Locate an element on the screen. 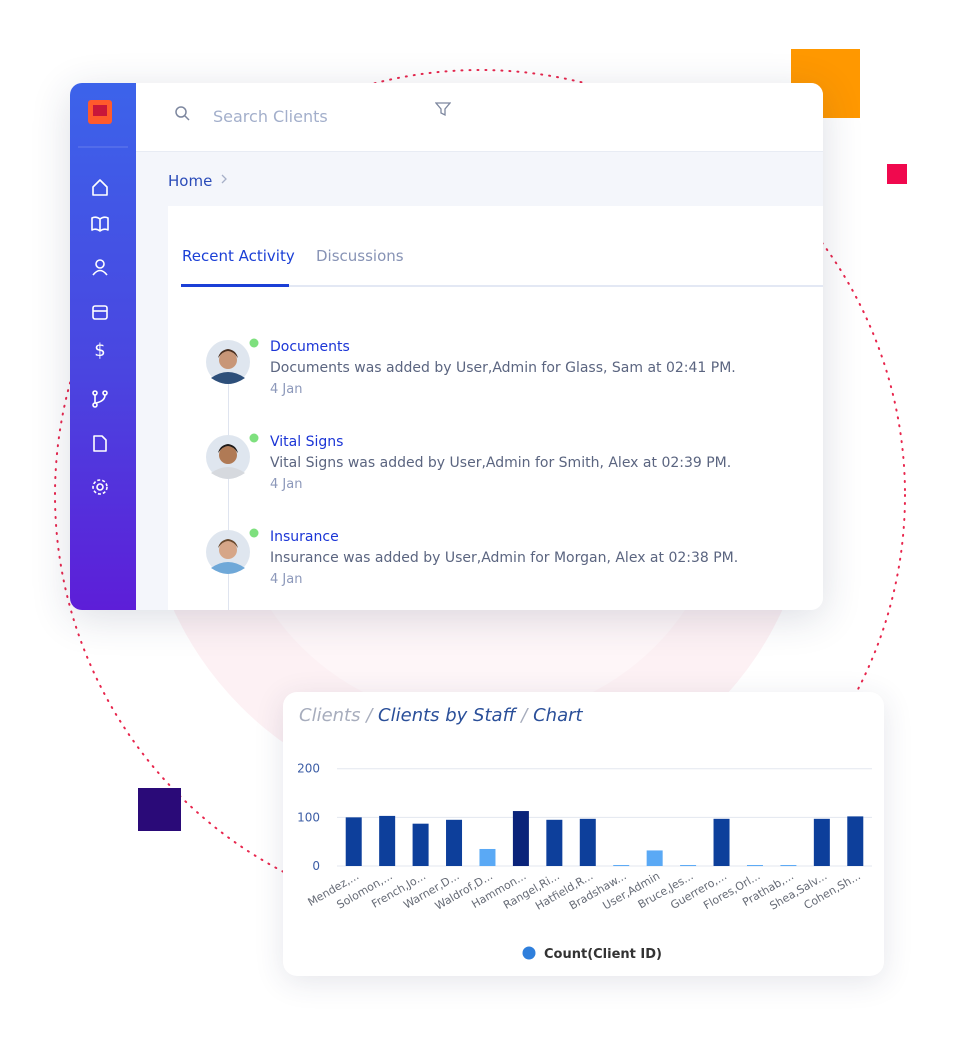  crumb: Clients by Staff is located at coordinates (447, 715).